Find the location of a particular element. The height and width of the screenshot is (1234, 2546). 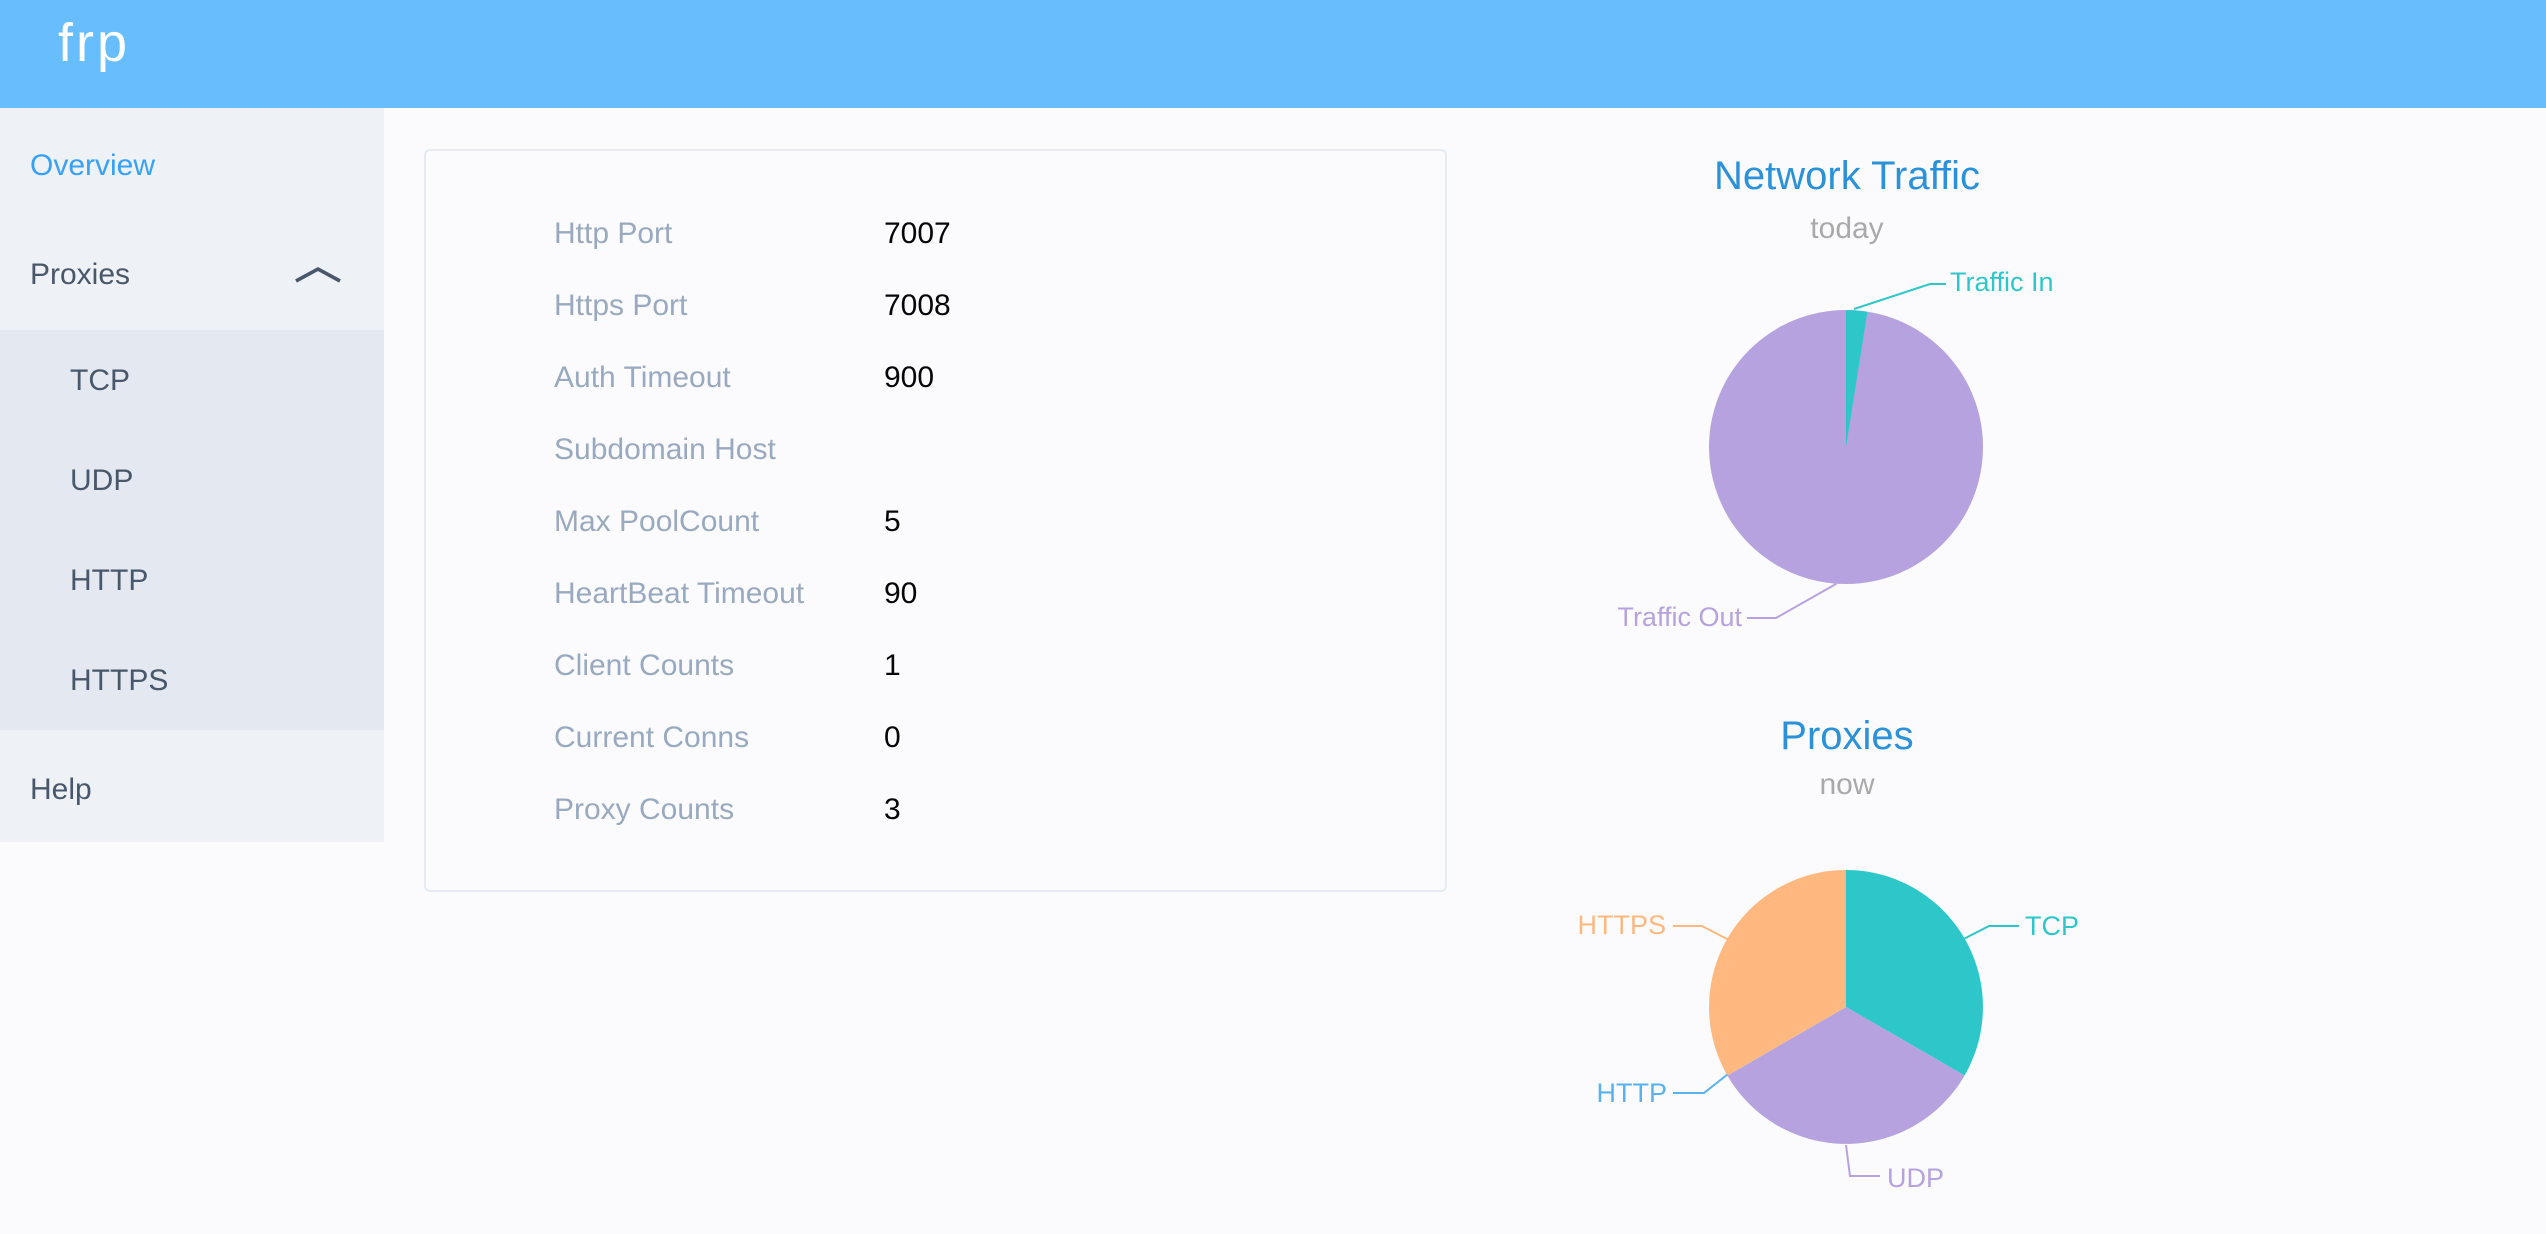

svg-text: HTTPS is located at coordinates (1621, 925).